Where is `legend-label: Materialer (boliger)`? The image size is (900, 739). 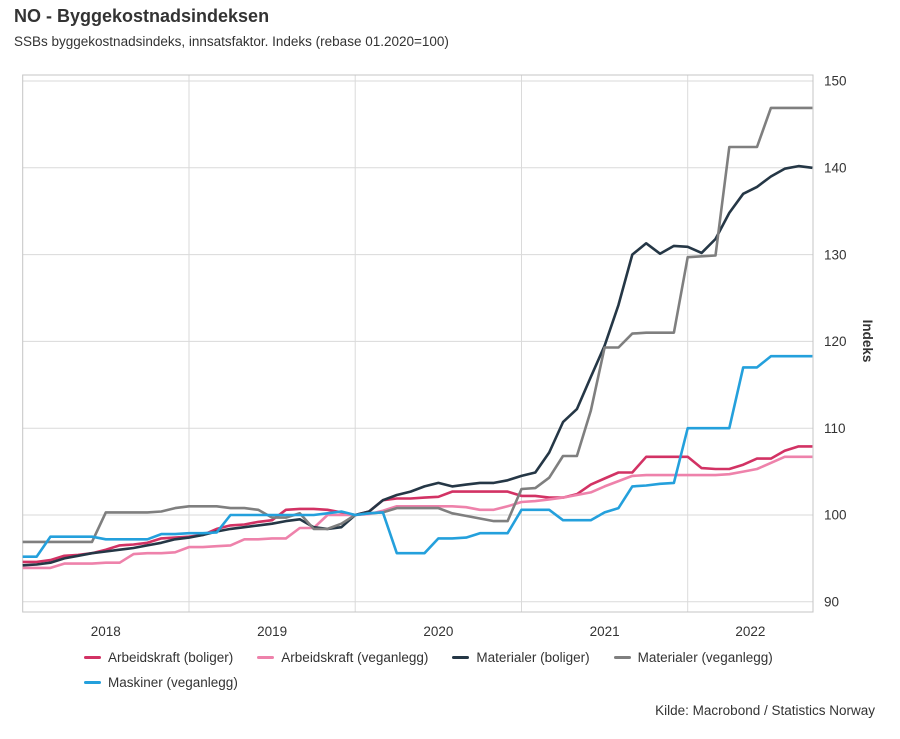 legend-label: Materialer (boliger) is located at coordinates (533, 657).